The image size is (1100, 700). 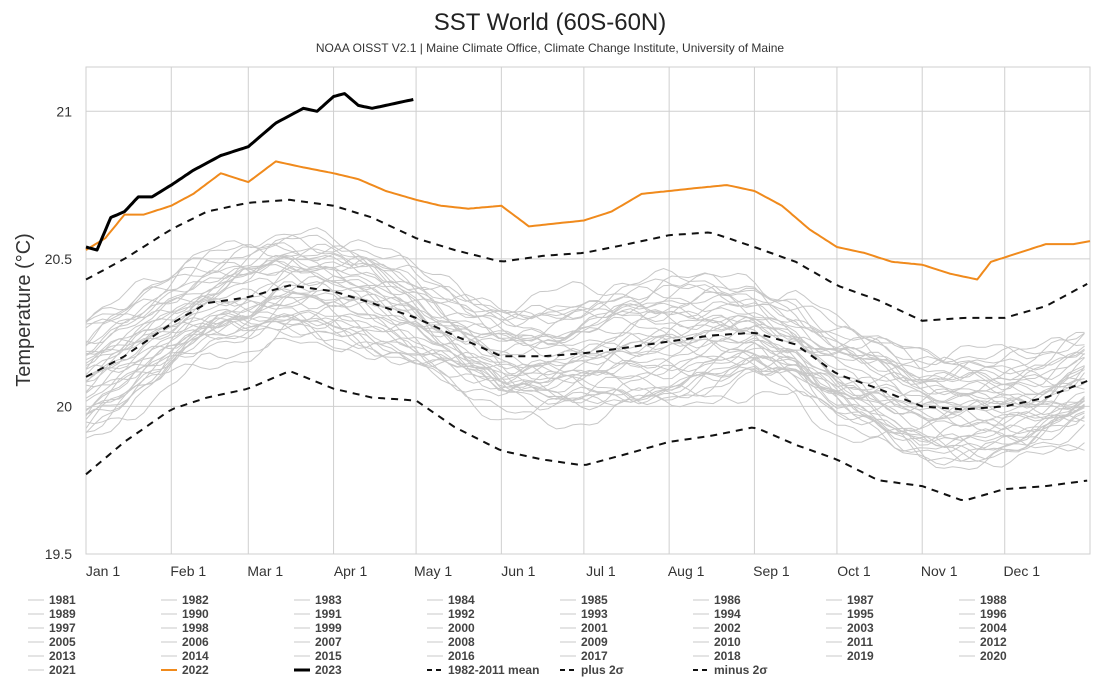 What do you see at coordinates (195, 670) in the screenshot?
I see `legend-label: 2022` at bounding box center [195, 670].